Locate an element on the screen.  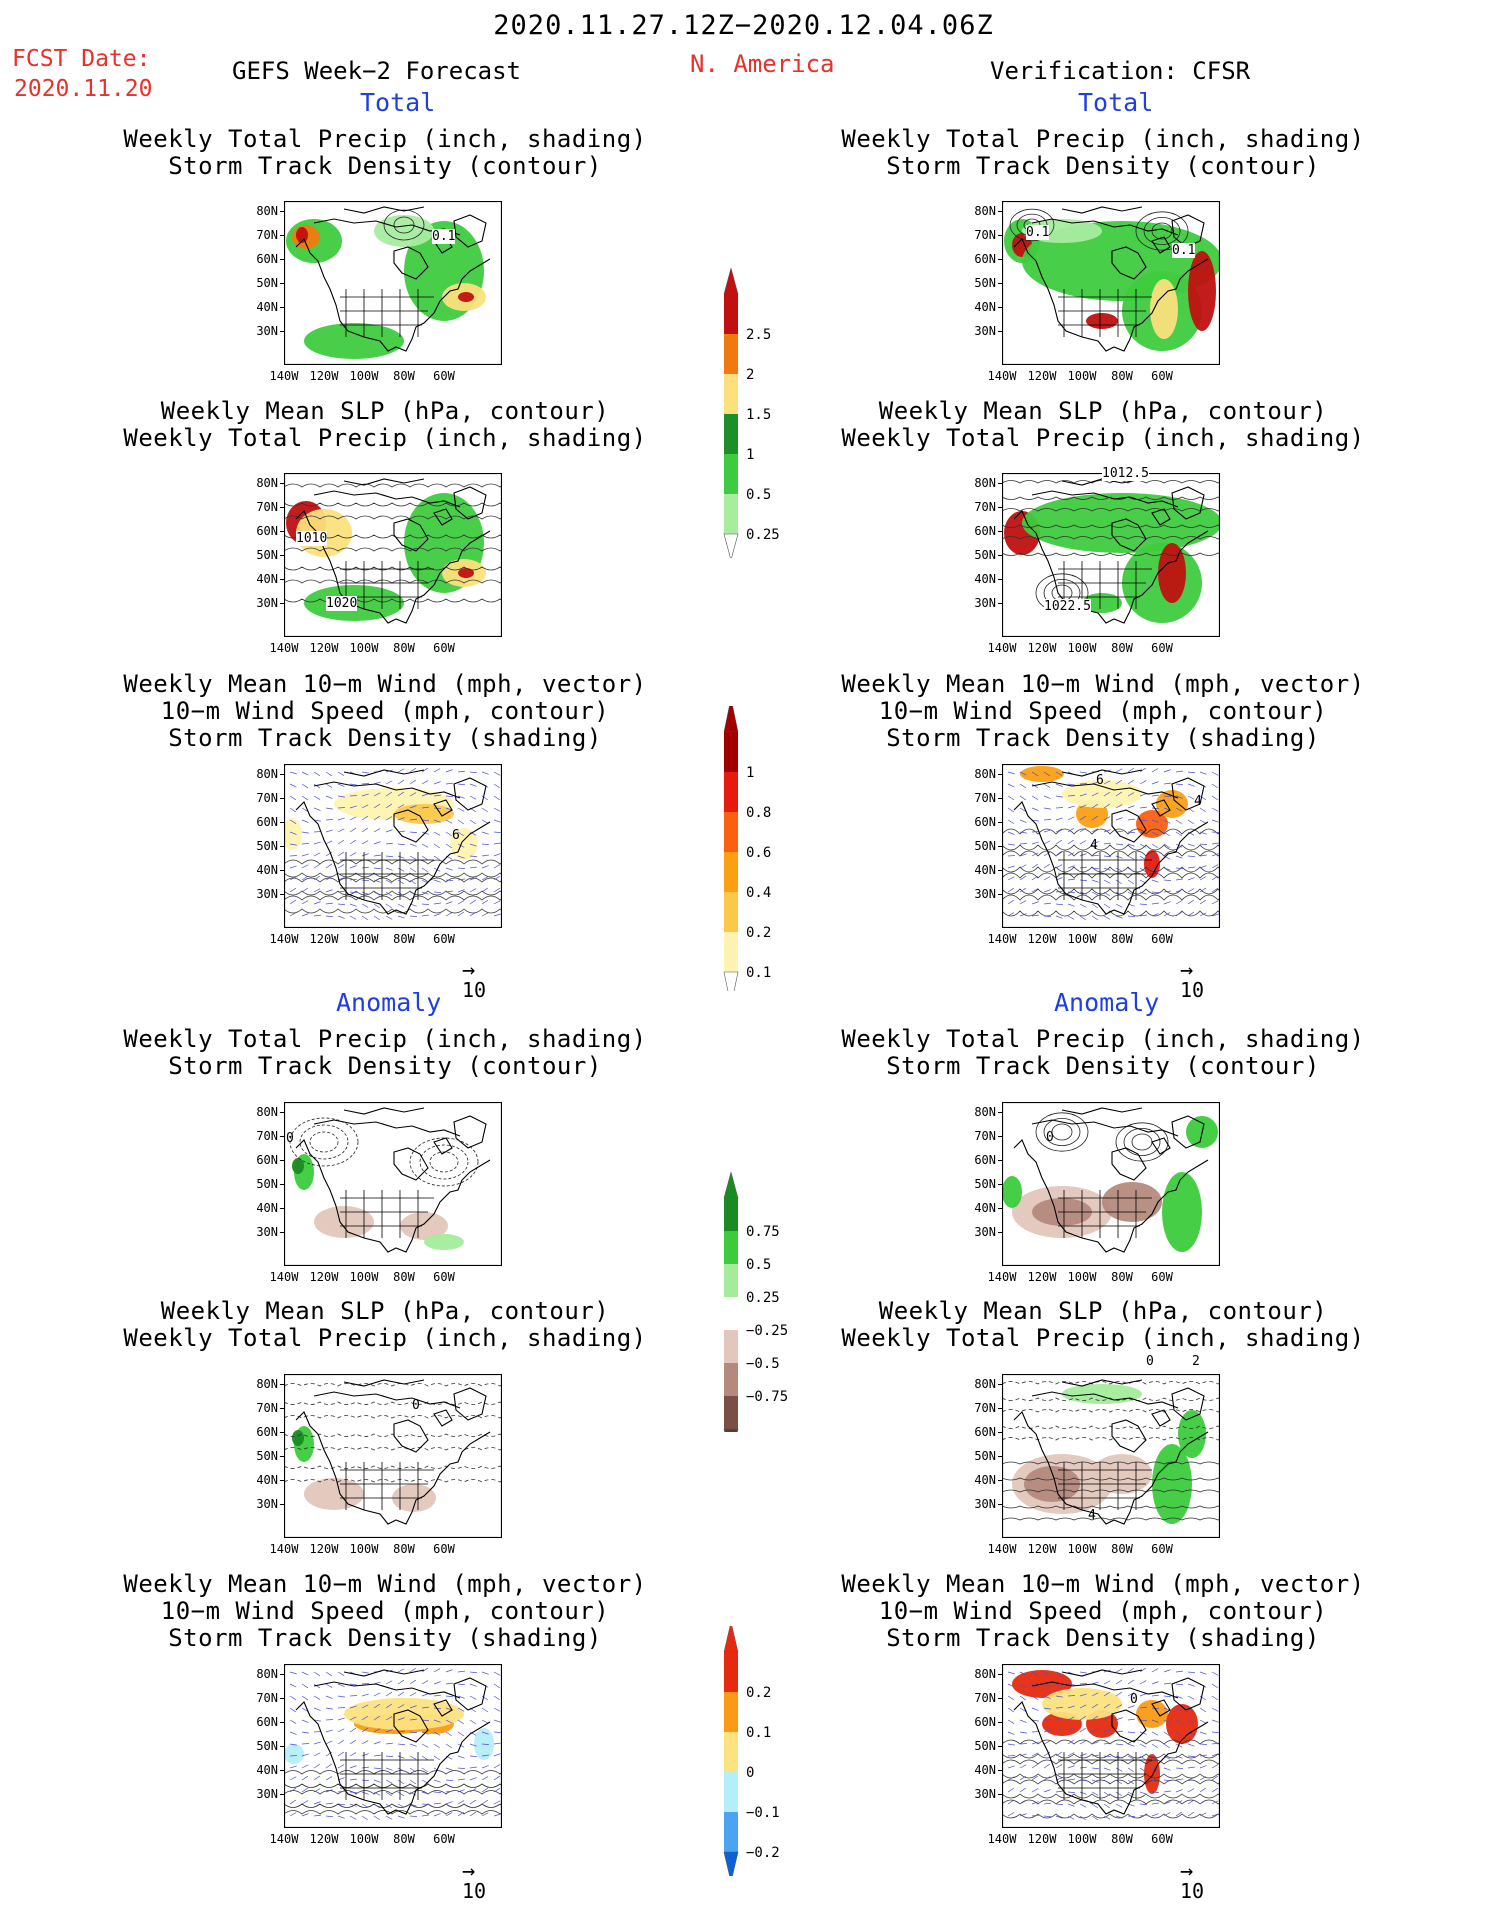
shaded-area is located at coordinates (1152, 1714).